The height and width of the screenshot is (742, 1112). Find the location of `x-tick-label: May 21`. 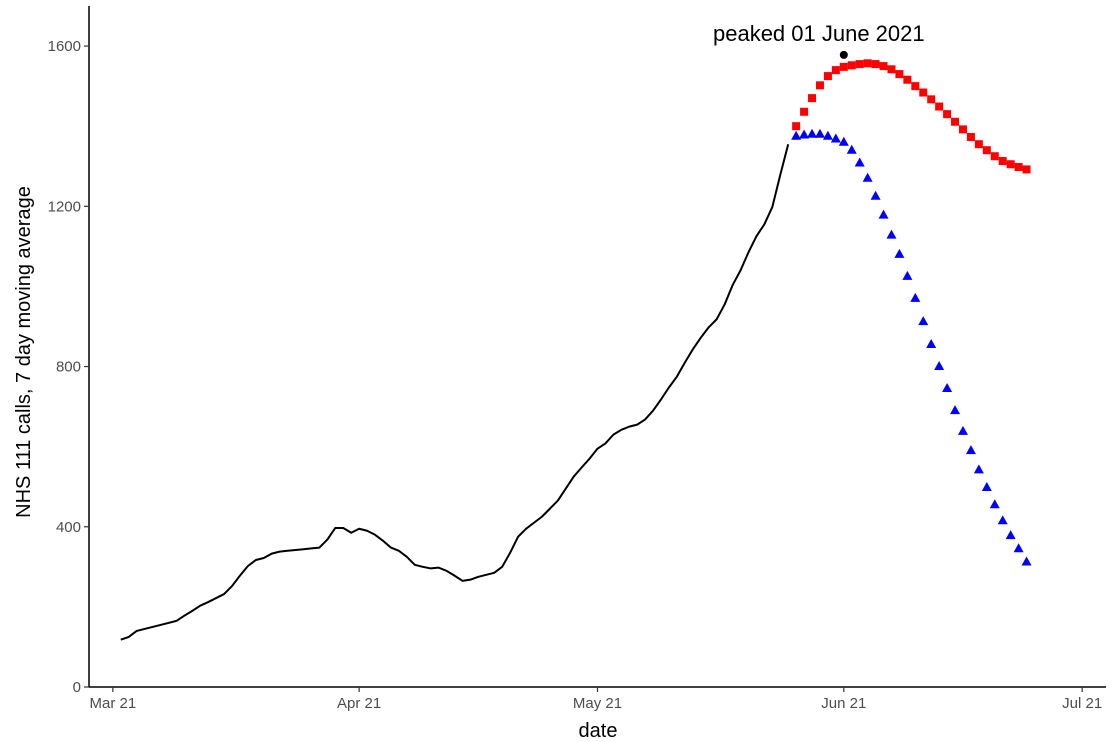

x-tick-label: May 21 is located at coordinates (597, 703).